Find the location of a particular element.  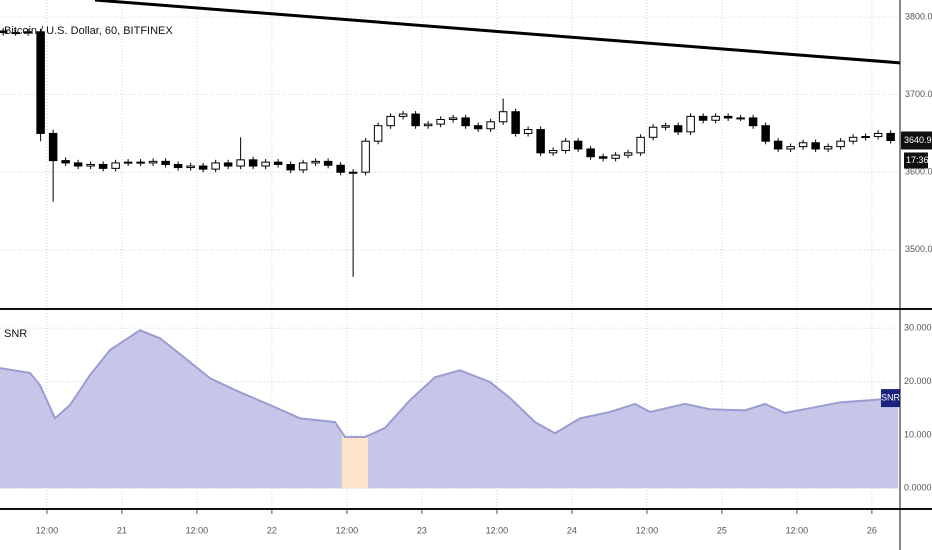

x-tick-label: 21 is located at coordinates (122, 530).